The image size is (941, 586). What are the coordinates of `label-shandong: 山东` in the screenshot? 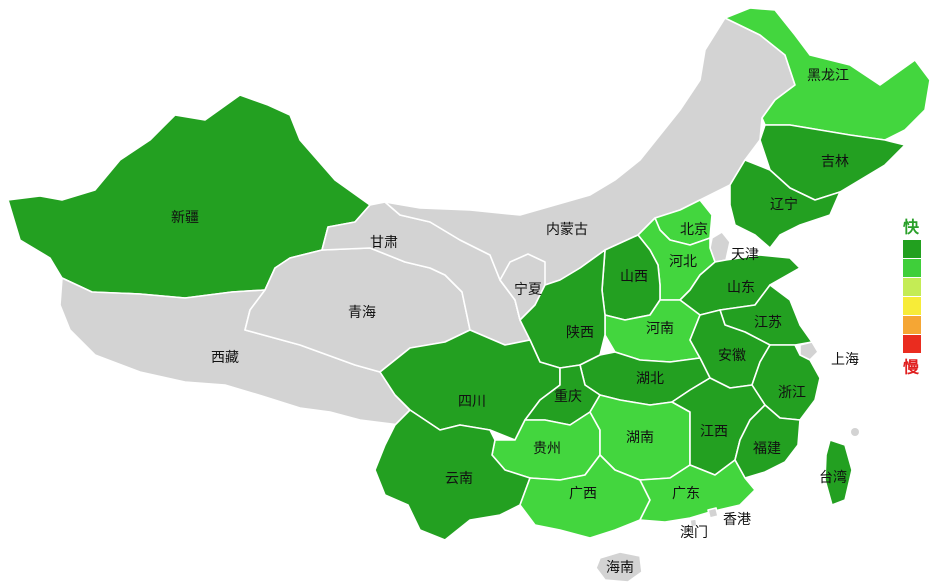 It's located at (741, 288).